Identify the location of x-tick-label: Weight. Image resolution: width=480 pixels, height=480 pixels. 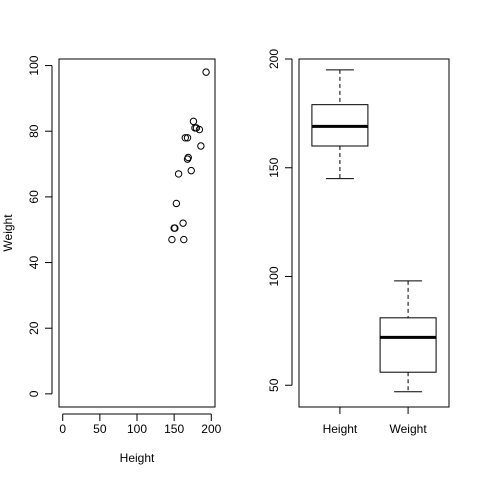
(409, 429).